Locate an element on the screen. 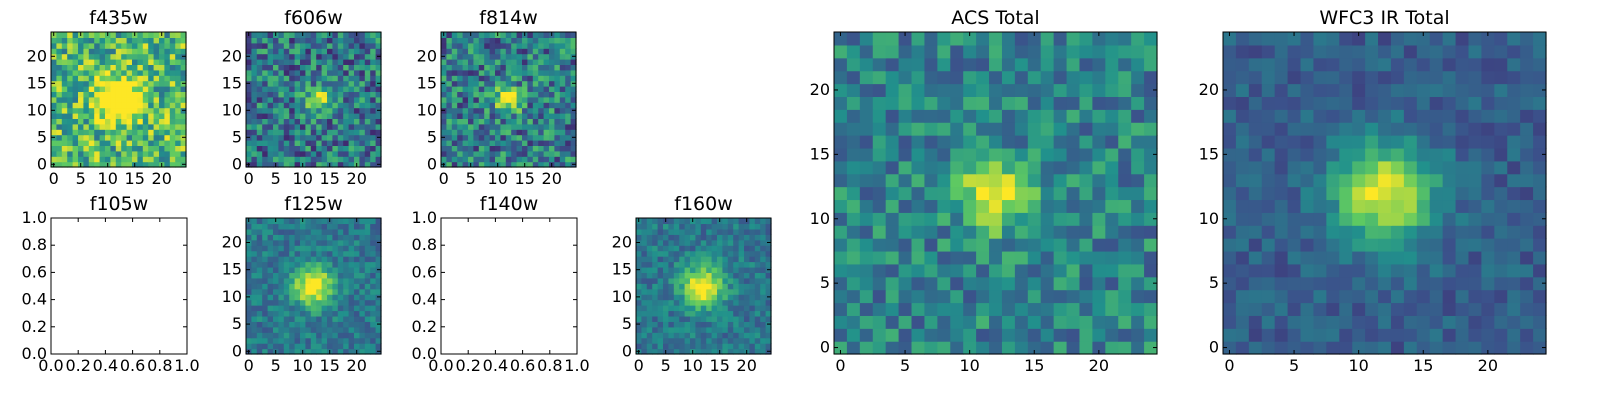 The width and height of the screenshot is (1600, 400). y-tick-label: 5 is located at coordinates (627, 323).